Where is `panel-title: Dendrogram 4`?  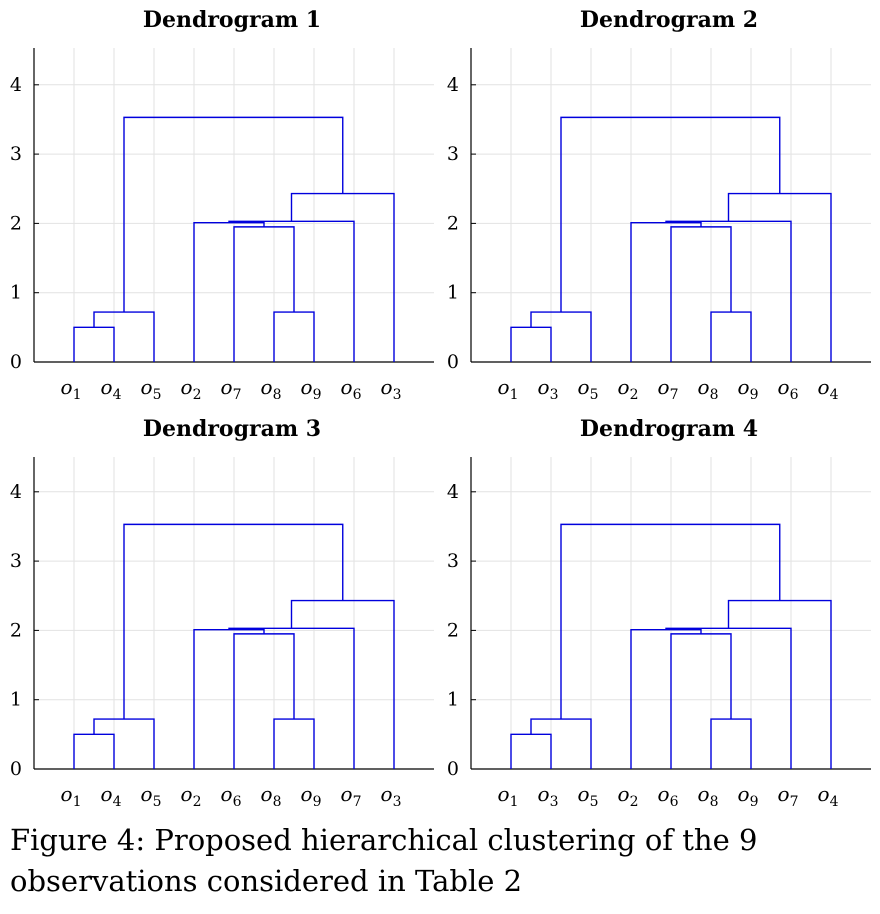
panel-title: Dendrogram 4 is located at coordinates (669, 429).